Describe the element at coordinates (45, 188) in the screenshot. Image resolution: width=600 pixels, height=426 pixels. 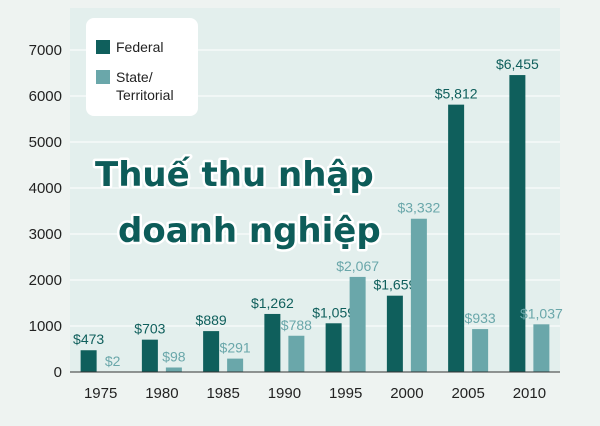
I see `y-tick-4000: 4000` at that location.